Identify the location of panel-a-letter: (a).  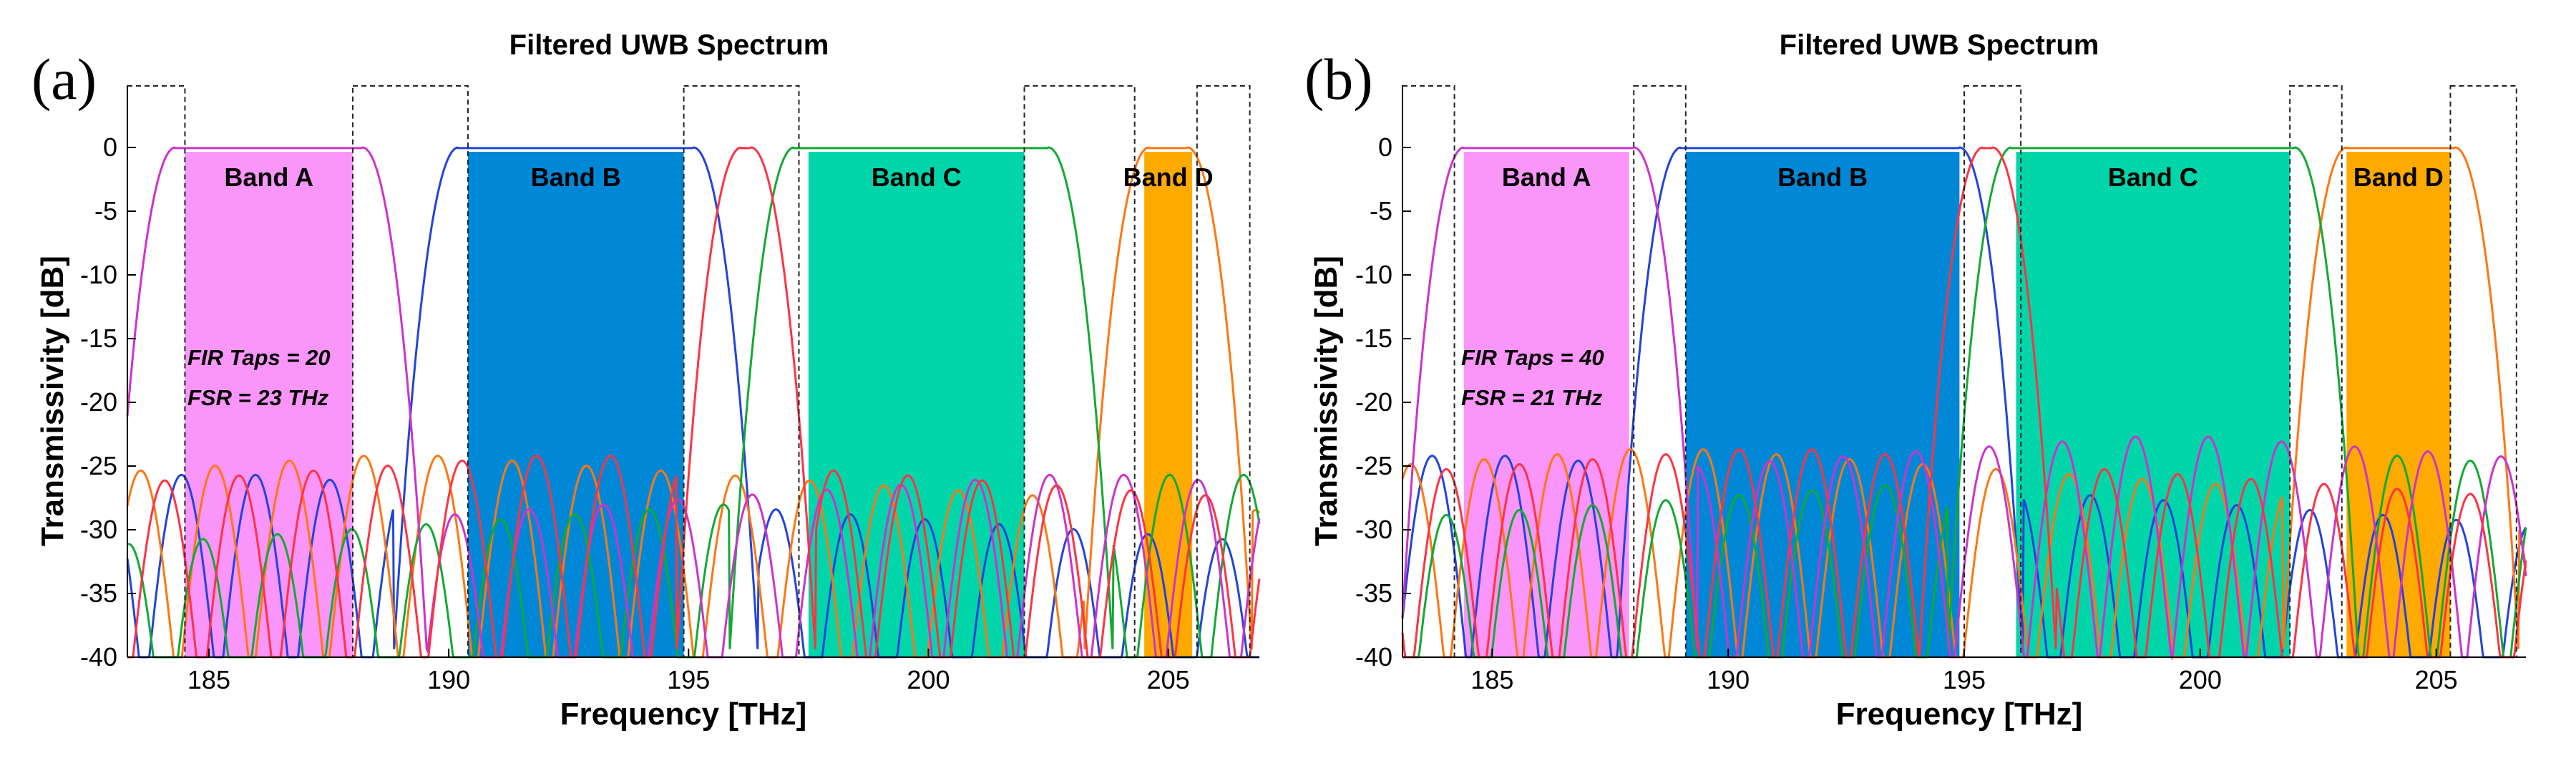
(64, 80).